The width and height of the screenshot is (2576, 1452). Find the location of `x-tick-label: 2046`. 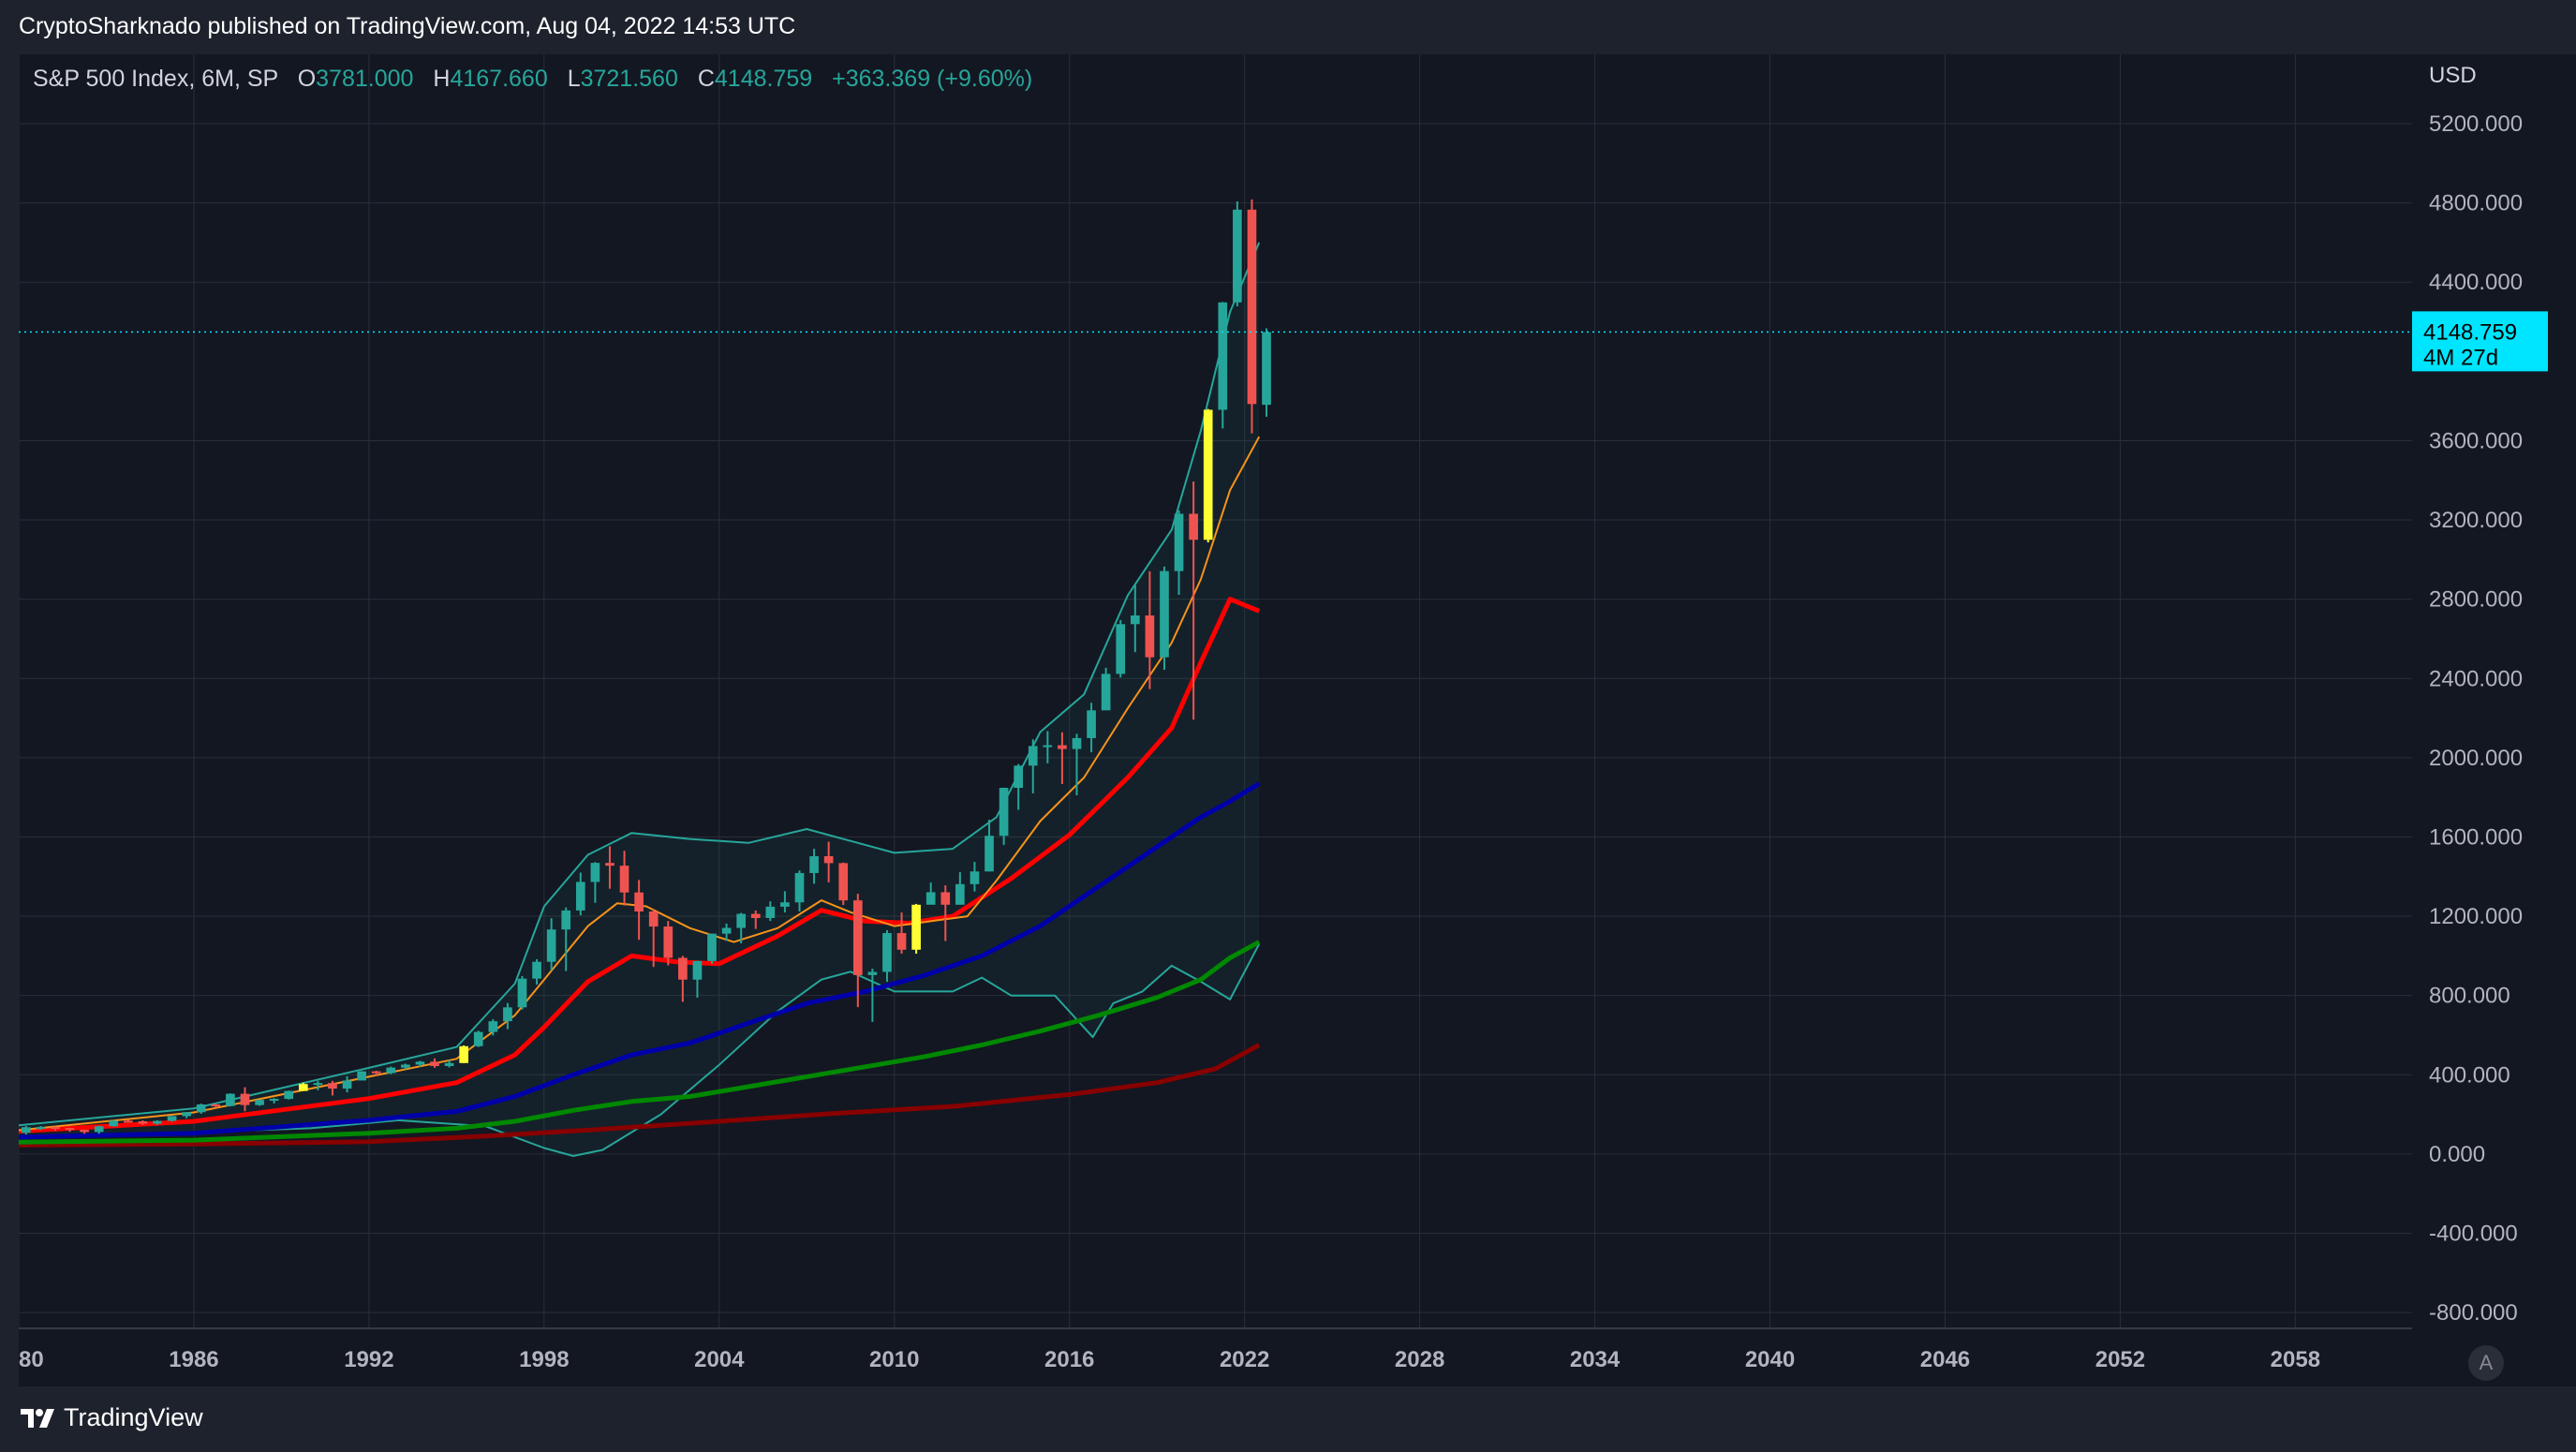

x-tick-label: 2046 is located at coordinates (1945, 1359).